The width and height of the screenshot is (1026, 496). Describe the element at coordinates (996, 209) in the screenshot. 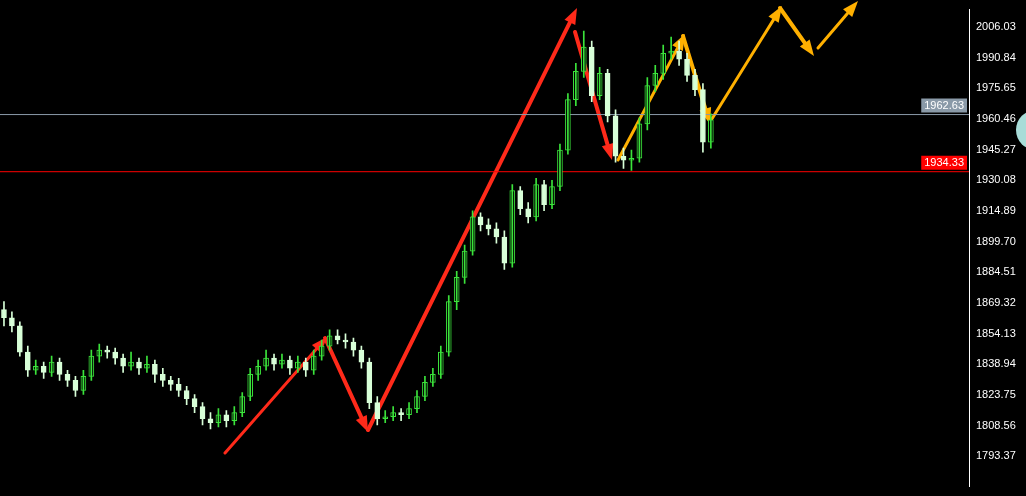

I see `y-tick-label: 1914.89` at that location.